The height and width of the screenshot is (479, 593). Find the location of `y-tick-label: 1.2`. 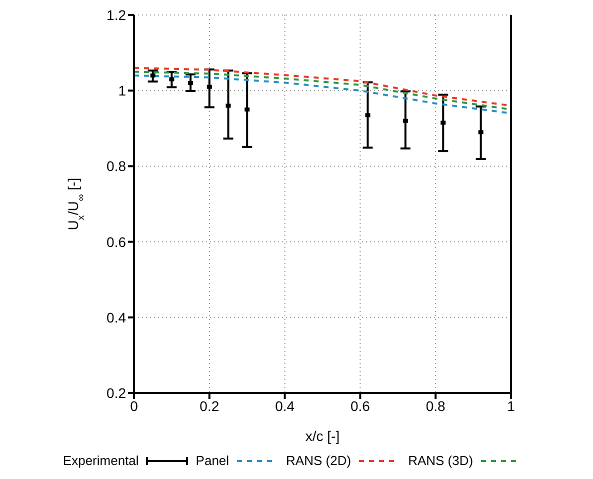

y-tick-label: 1.2 is located at coordinates (116, 14).